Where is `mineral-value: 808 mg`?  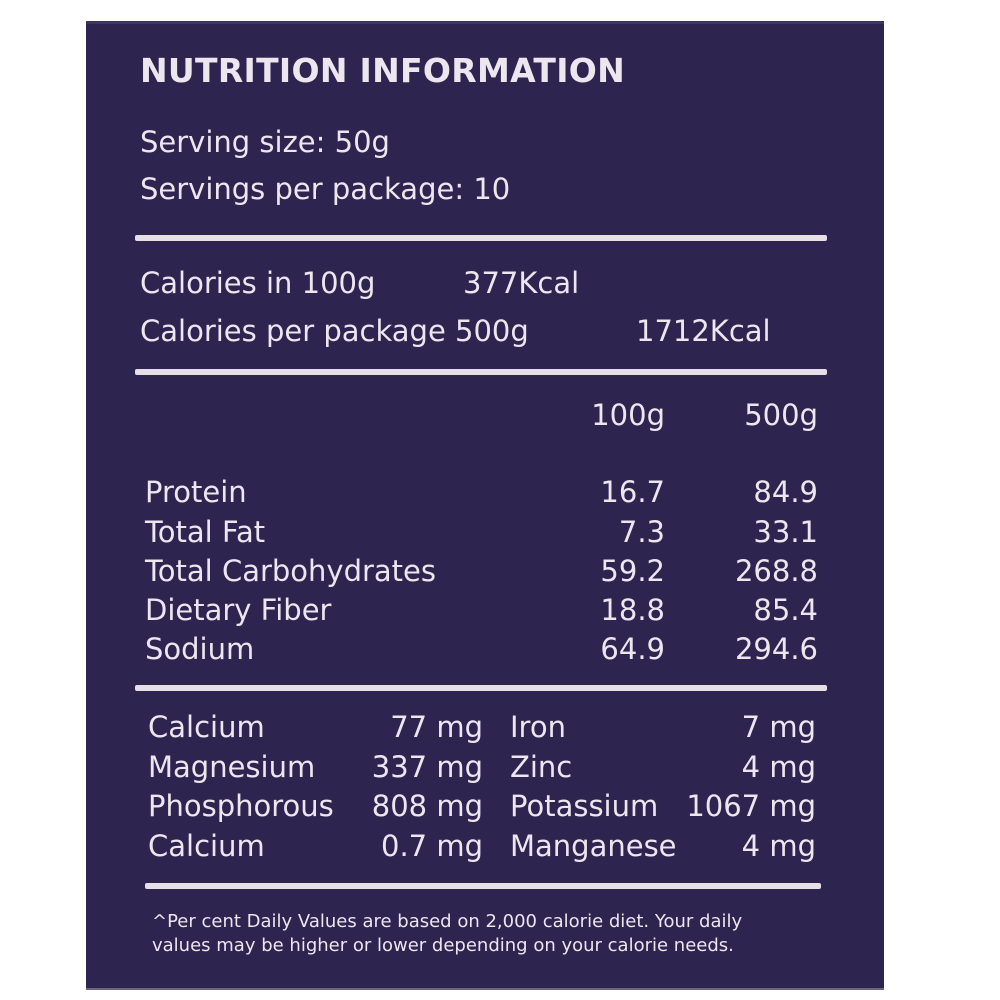 mineral-value: 808 mg is located at coordinates (427, 806).